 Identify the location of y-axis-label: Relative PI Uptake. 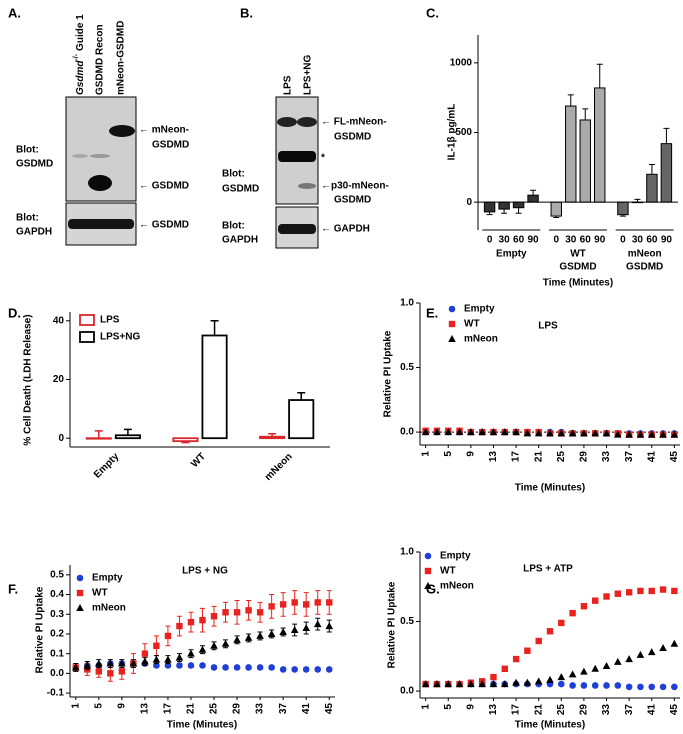
(388, 373).